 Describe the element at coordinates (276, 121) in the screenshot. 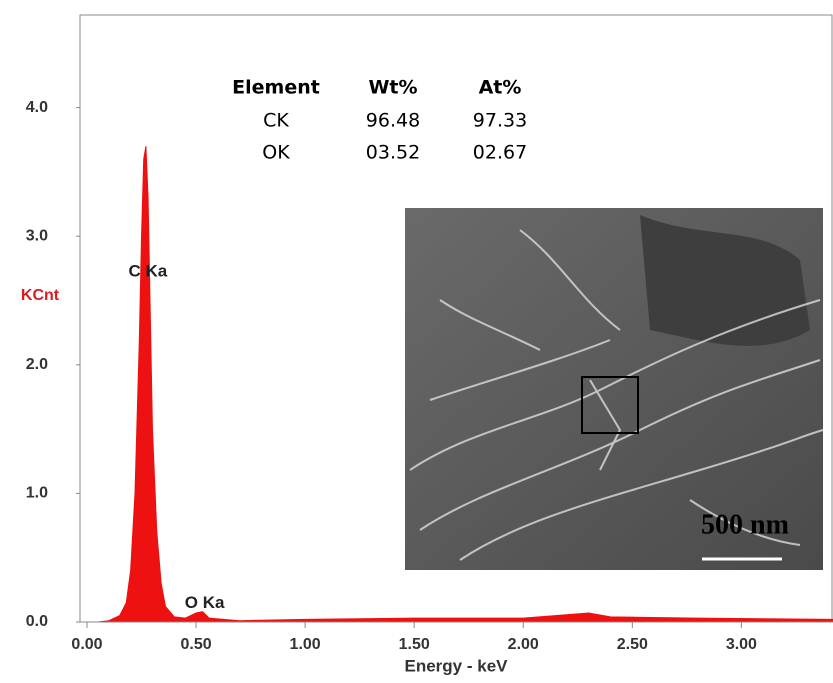

I see `table-cell: CK` at that location.